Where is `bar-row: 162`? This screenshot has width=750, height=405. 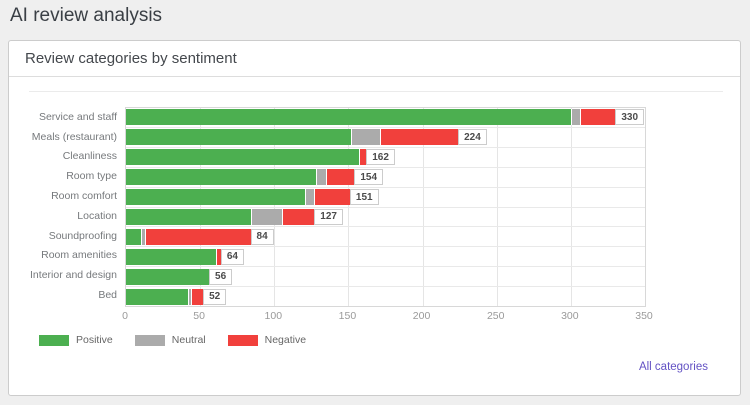 bar-row: 162 is located at coordinates (385, 156).